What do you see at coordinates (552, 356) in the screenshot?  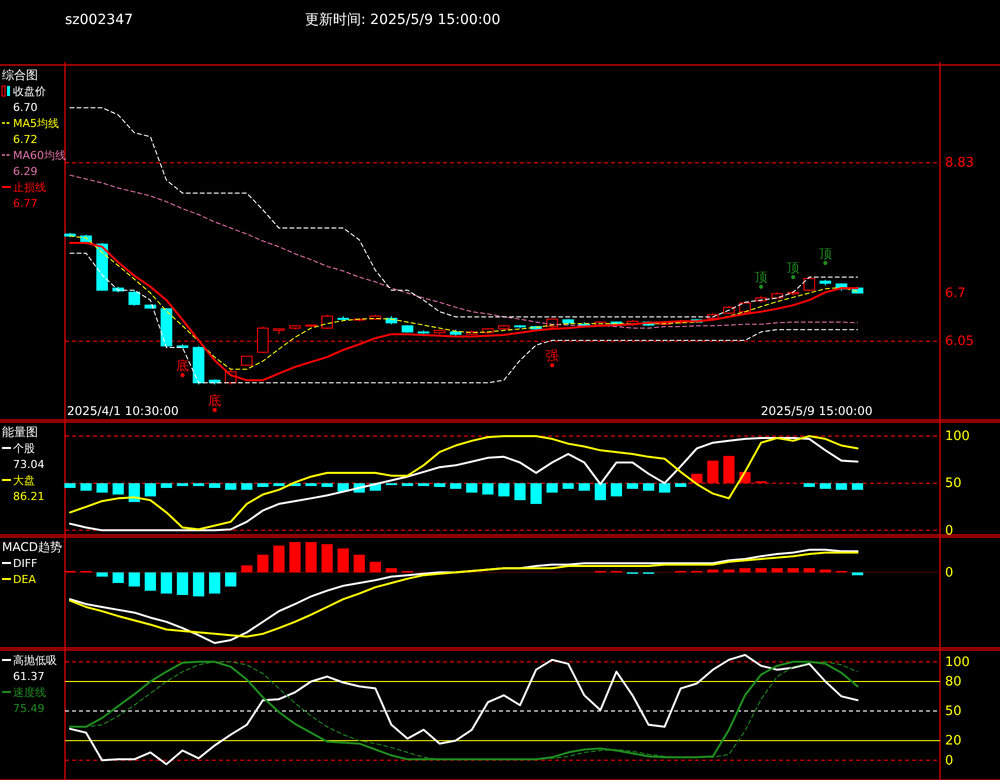 I see `data-label: 强` at bounding box center [552, 356].